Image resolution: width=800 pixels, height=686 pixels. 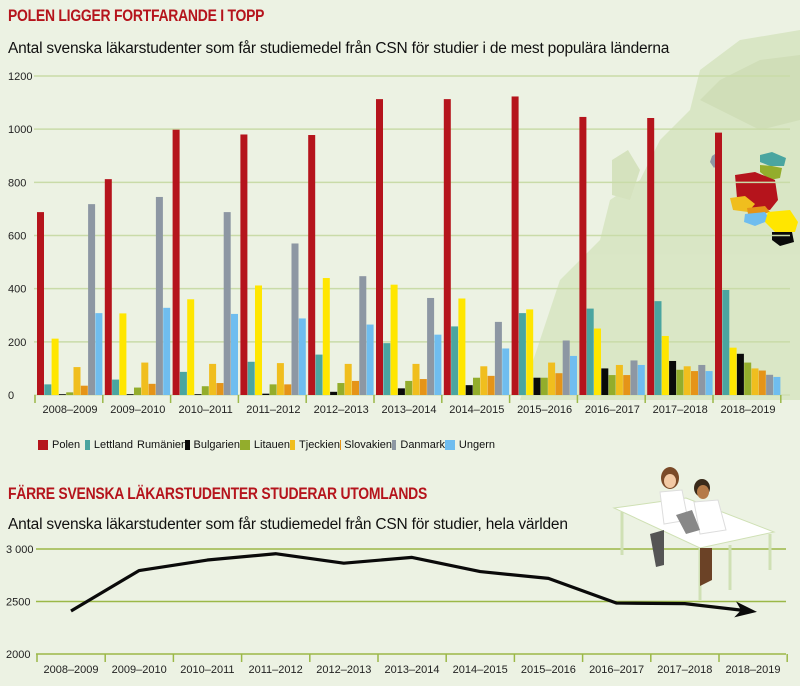 I want to click on legend-label: Rumänien, so click(x=162, y=445).